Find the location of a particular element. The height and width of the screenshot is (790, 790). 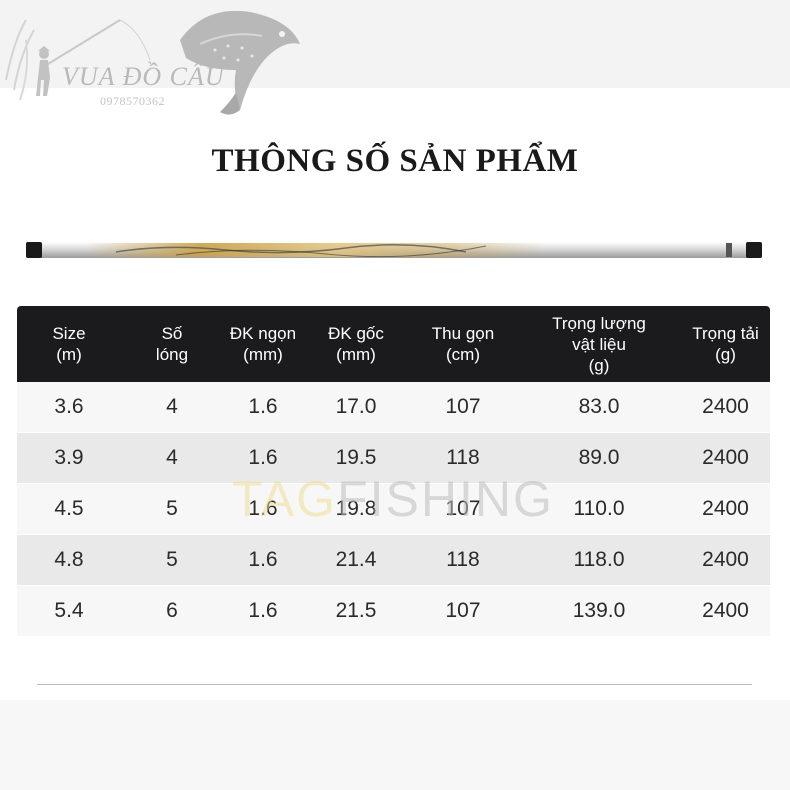

col-header-segments: Số lóng is located at coordinates (172, 344).